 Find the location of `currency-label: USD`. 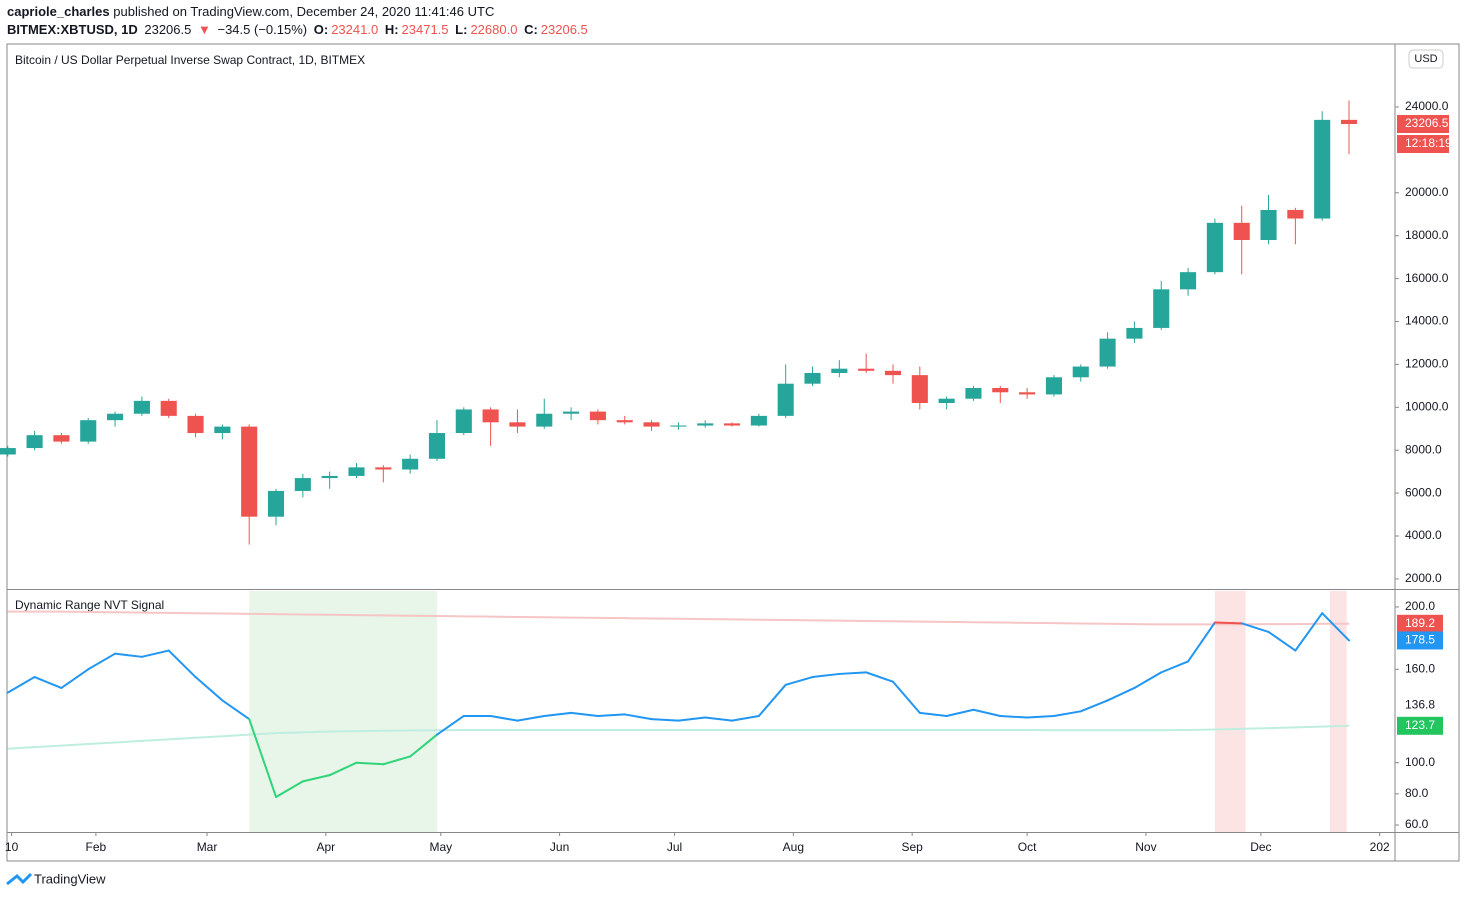

currency-label: USD is located at coordinates (1425, 59).